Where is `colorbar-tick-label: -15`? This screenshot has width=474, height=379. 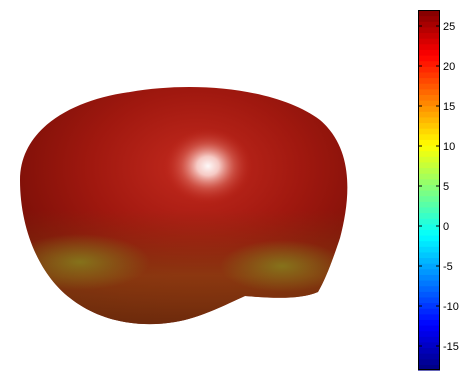 colorbar-tick-label: -15 is located at coordinates (451, 347).